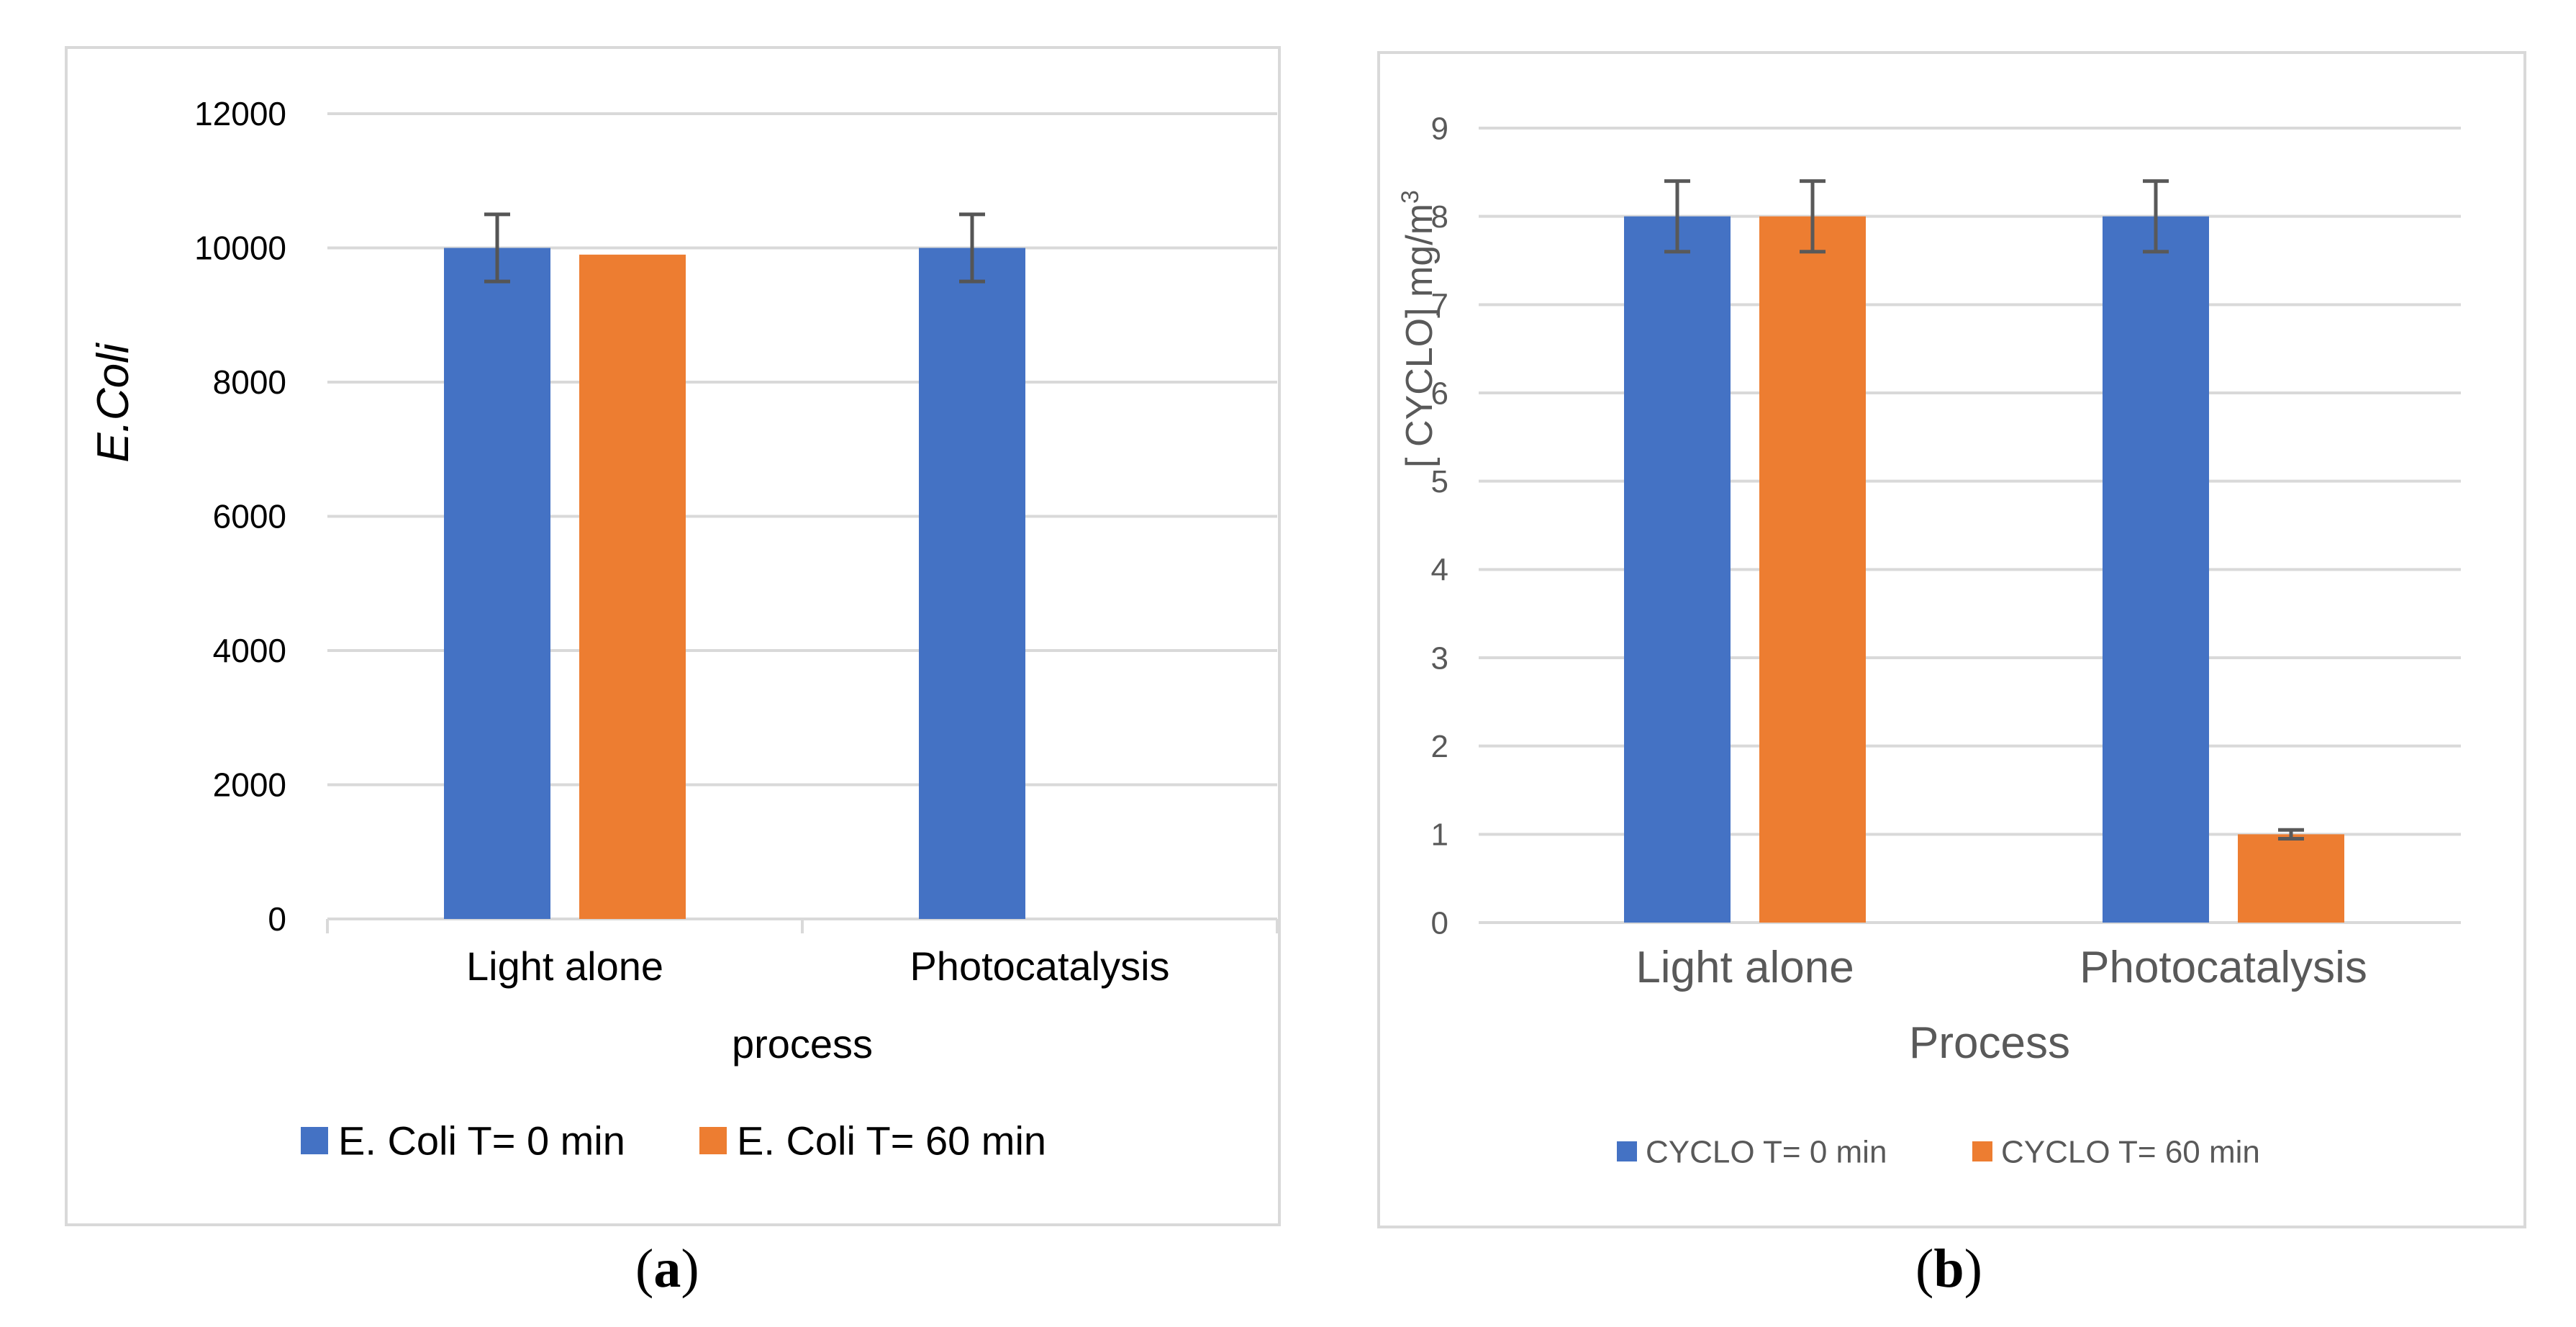  Describe the element at coordinates (1439, 217) in the screenshot. I see `y-tick-label: 8` at that location.